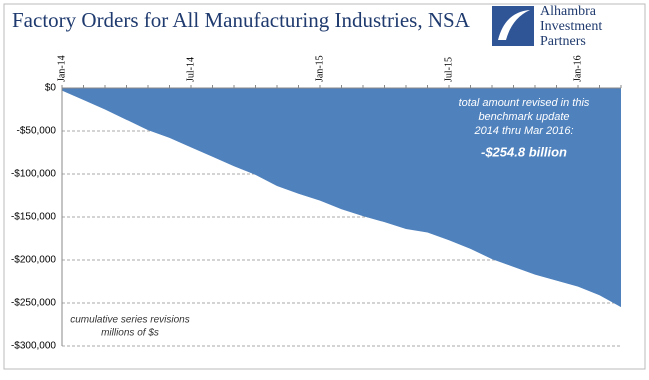 The width and height of the screenshot is (649, 380). I want to click on y-tick-label: -$200,000, so click(33, 260).